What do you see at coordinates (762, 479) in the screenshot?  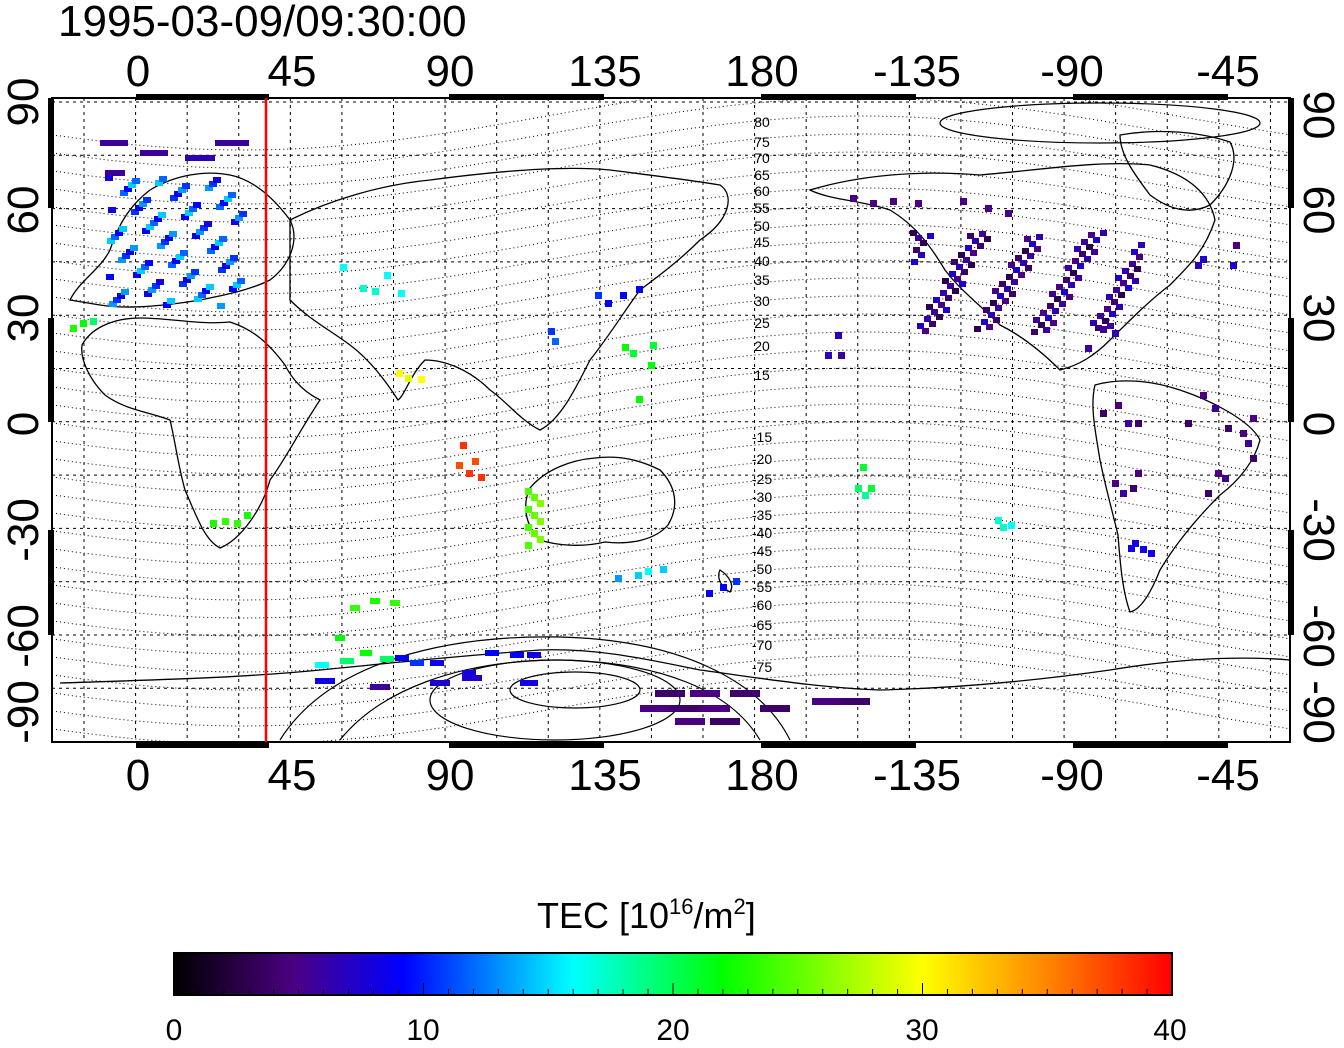 I see `mag-lat-label: -25` at bounding box center [762, 479].